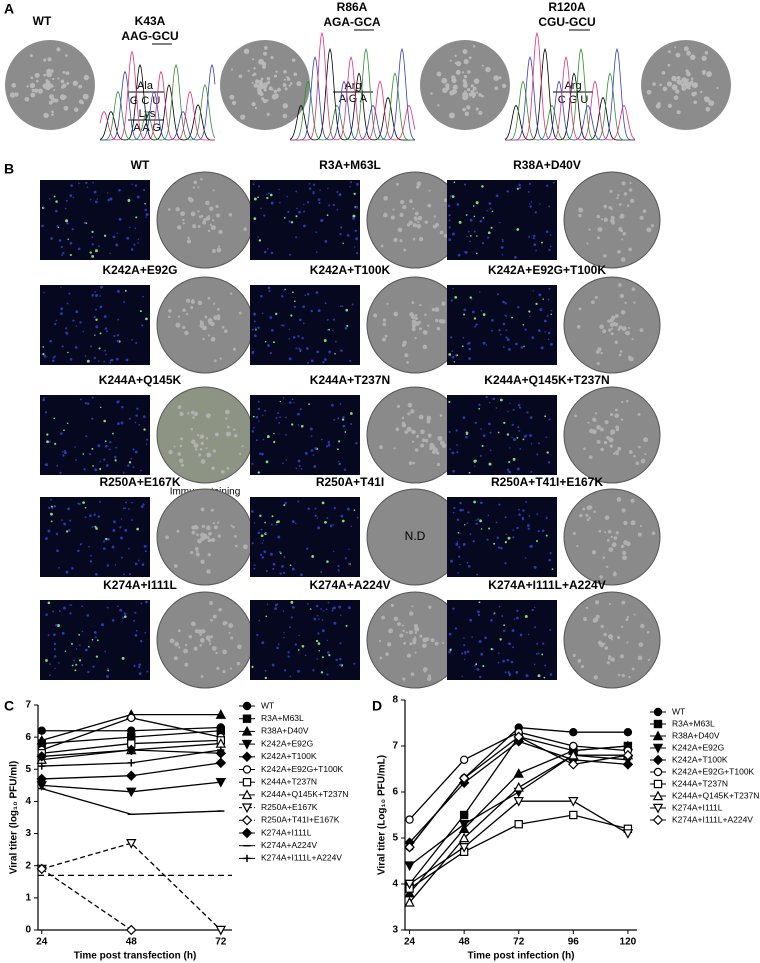 The width and height of the screenshot is (760, 963). What do you see at coordinates (395, 746) in the screenshot?
I see `y-tick-label: 7` at bounding box center [395, 746].